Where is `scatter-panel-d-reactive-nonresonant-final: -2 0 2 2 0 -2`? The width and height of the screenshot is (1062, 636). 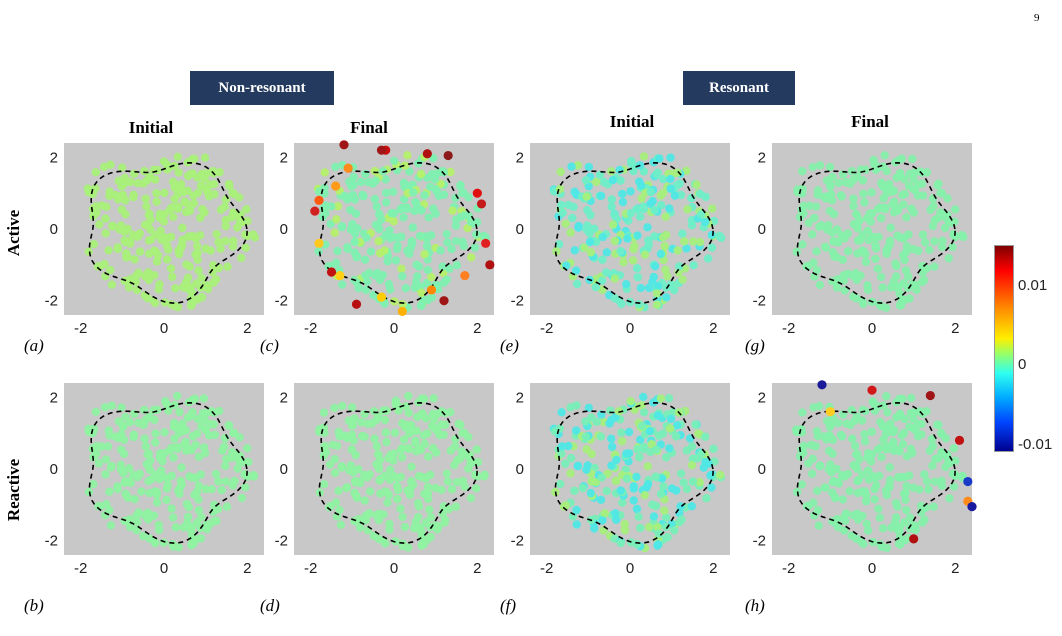 scatter-panel-d-reactive-nonresonant-final: -2 0 2 2 0 -2 is located at coordinates (384, 480).